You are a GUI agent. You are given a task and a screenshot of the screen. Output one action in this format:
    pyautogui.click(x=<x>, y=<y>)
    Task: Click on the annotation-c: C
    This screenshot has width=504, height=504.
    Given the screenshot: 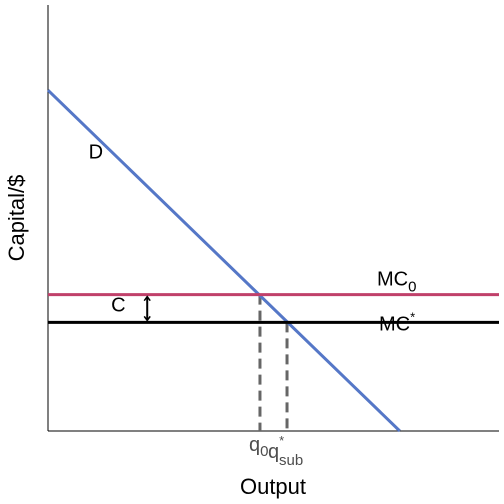 What is the action you would take?
    pyautogui.click(x=118, y=306)
    